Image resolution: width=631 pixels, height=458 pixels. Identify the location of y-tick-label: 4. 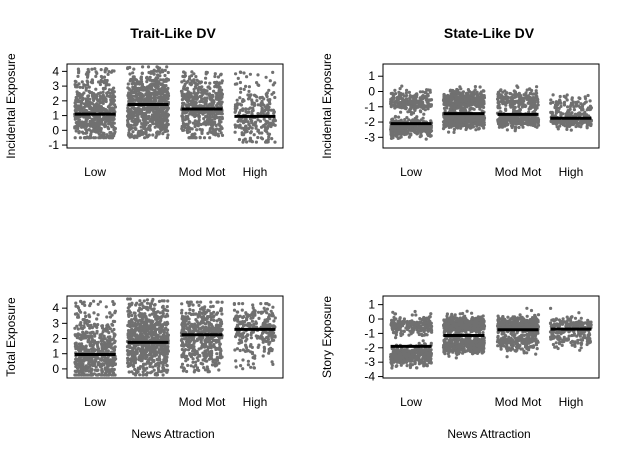
(55, 71).